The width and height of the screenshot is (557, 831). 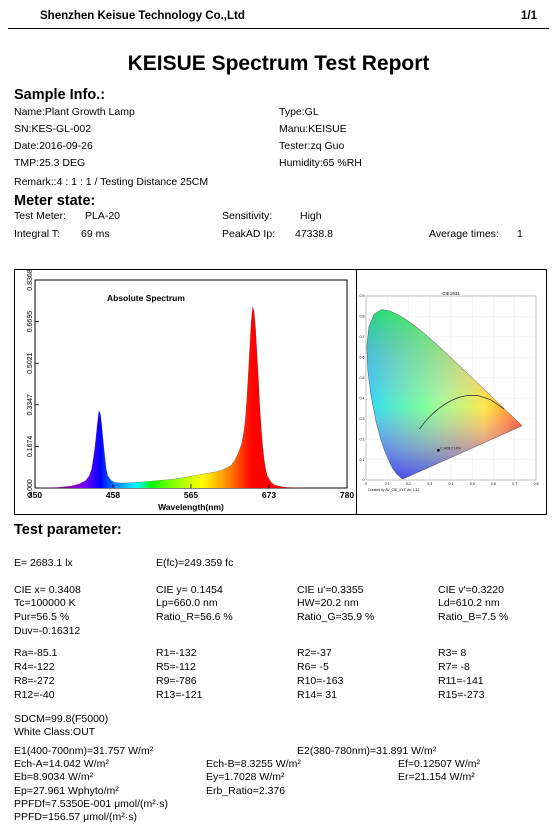 I want to click on ra-value: Ra=-85.1, so click(x=36, y=653).